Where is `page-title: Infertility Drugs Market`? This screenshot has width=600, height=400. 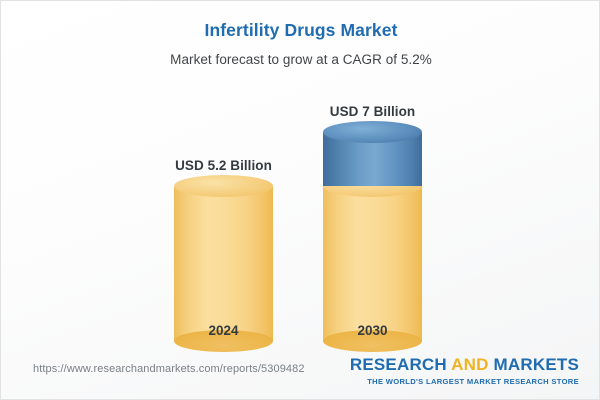
page-title: Infertility Drugs Market is located at coordinates (301, 30).